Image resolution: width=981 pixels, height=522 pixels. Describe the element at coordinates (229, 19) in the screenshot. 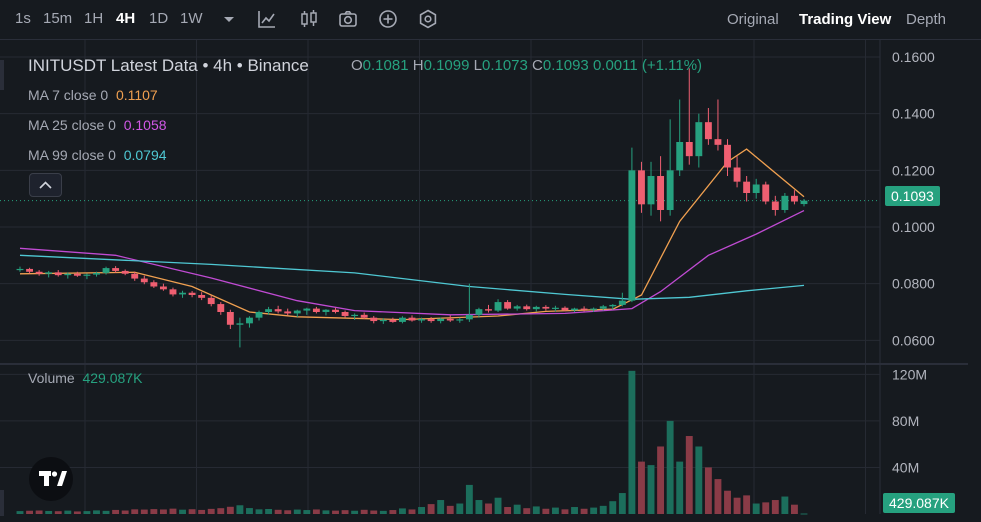

I see `chevron-down-icon` at that location.